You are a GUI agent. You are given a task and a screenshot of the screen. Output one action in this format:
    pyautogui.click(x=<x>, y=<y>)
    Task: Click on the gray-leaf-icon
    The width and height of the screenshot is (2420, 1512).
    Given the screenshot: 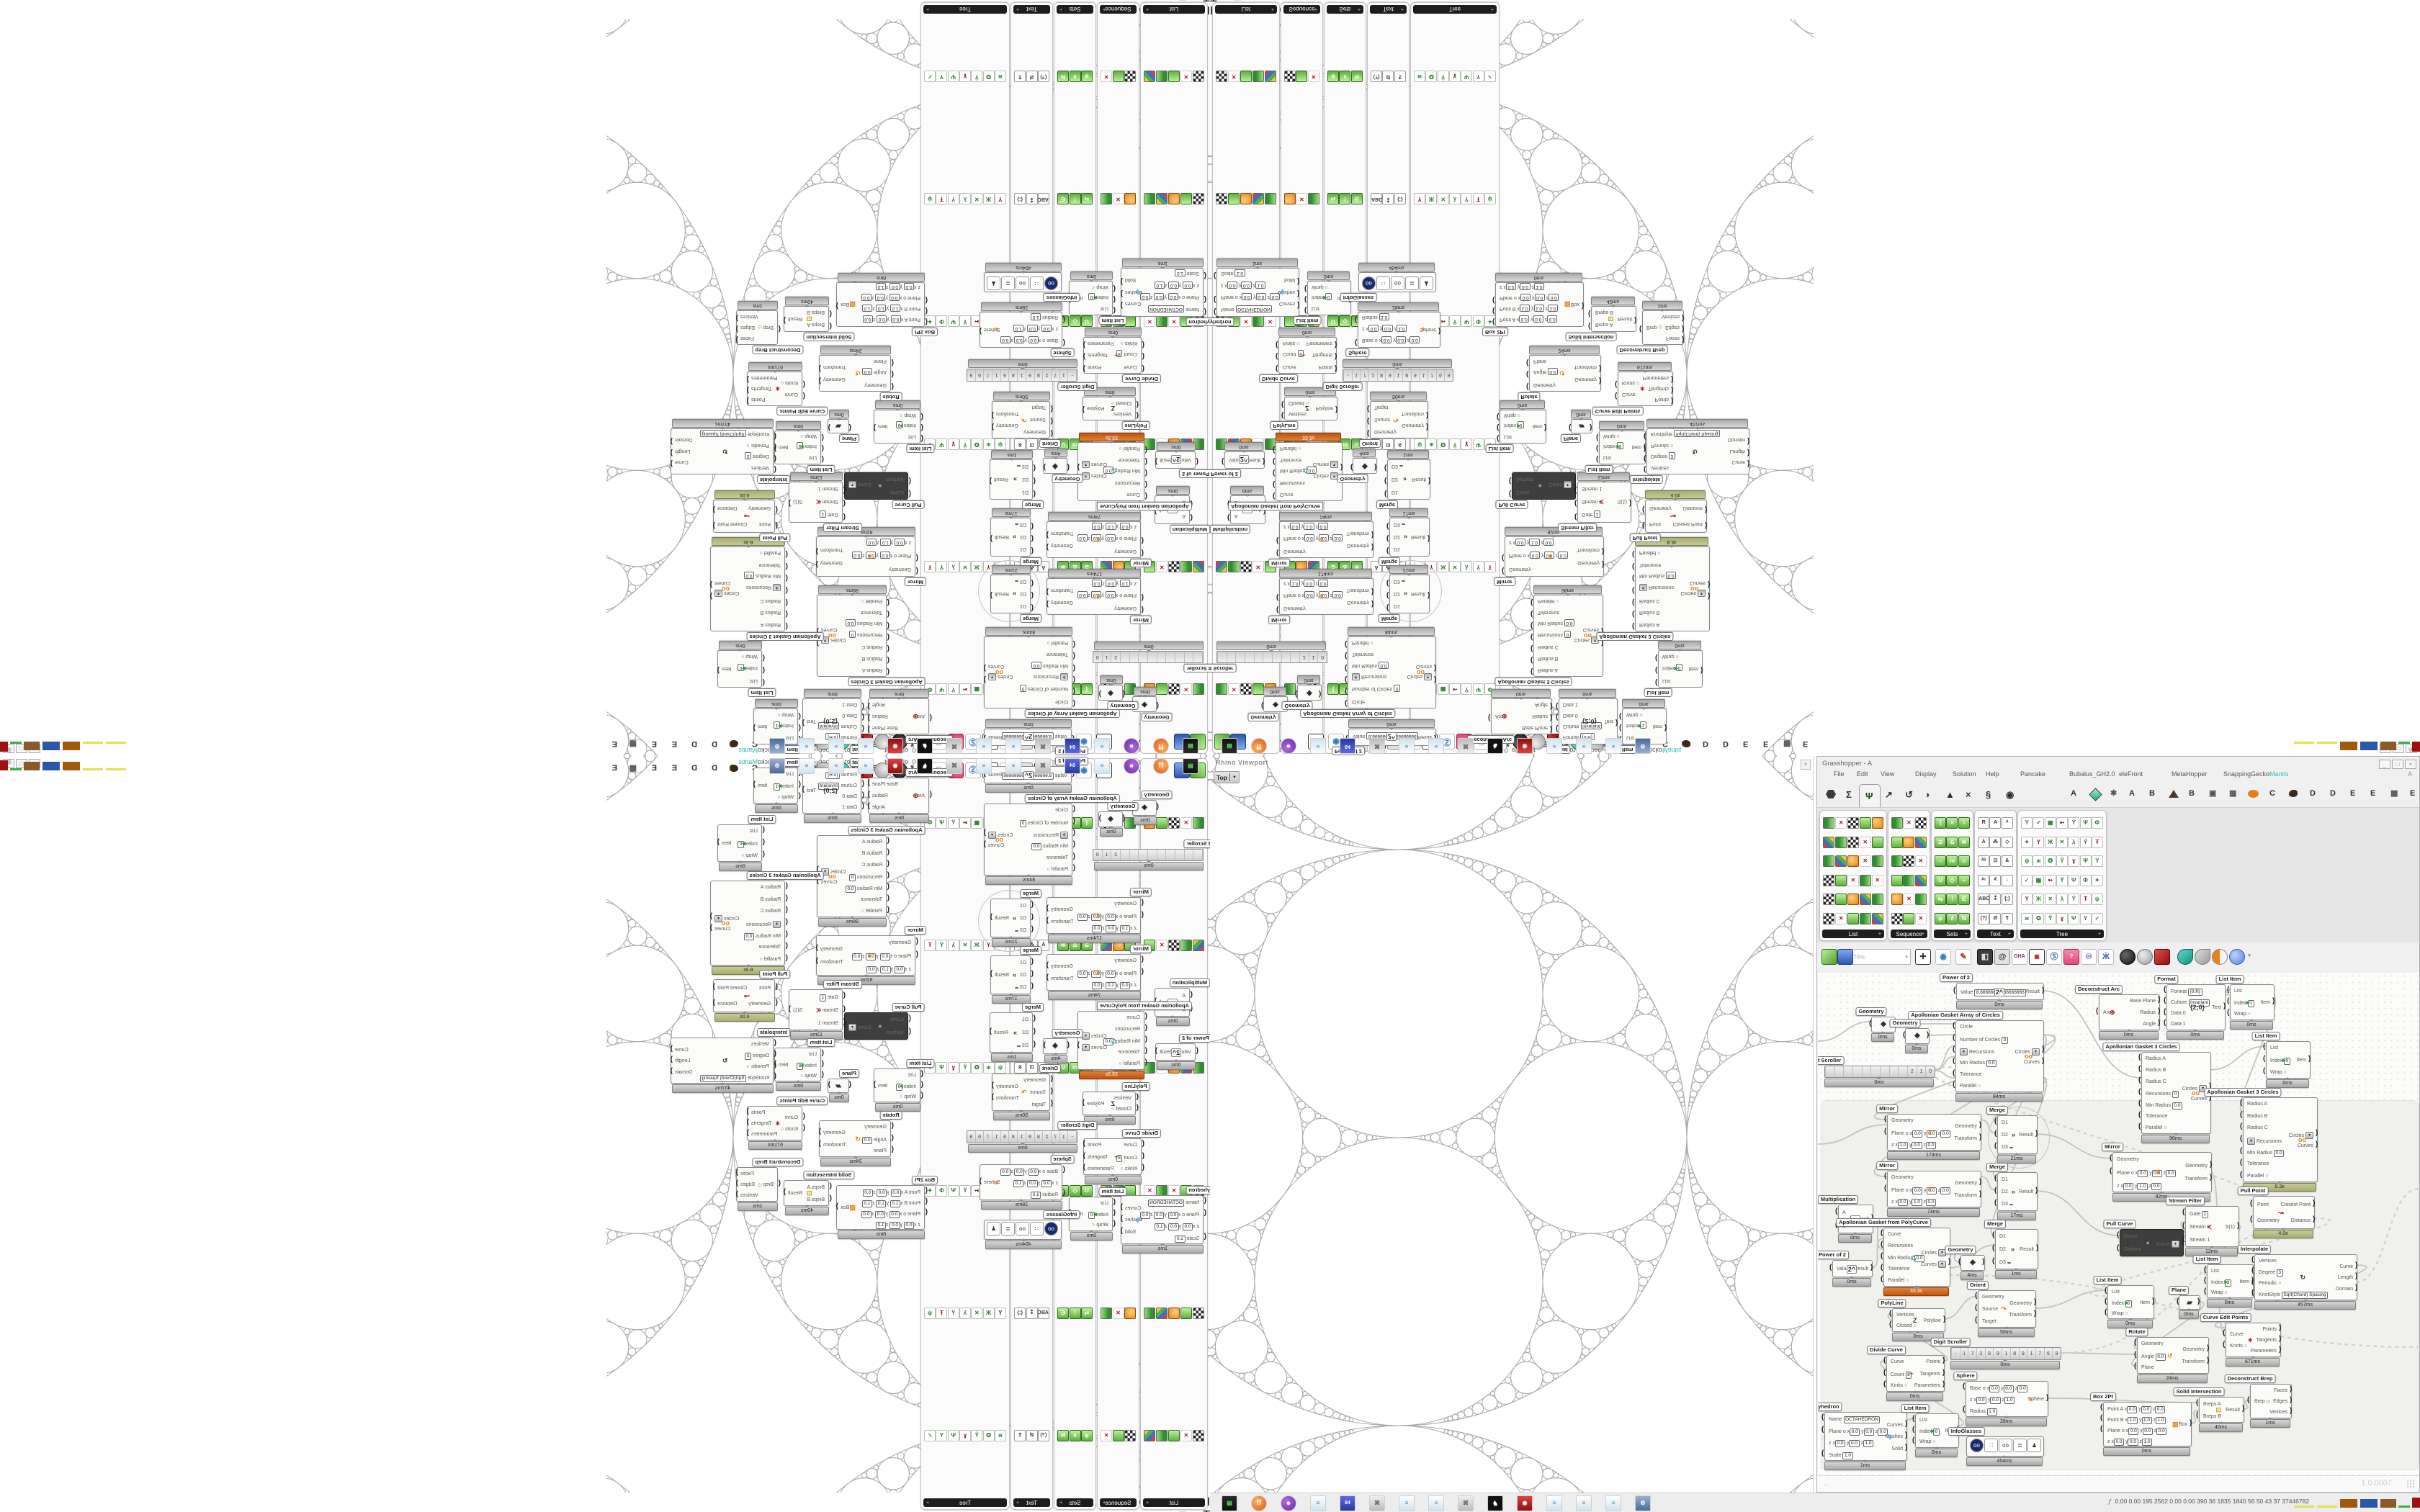 What is the action you would take?
    pyautogui.click(x=2202, y=957)
    